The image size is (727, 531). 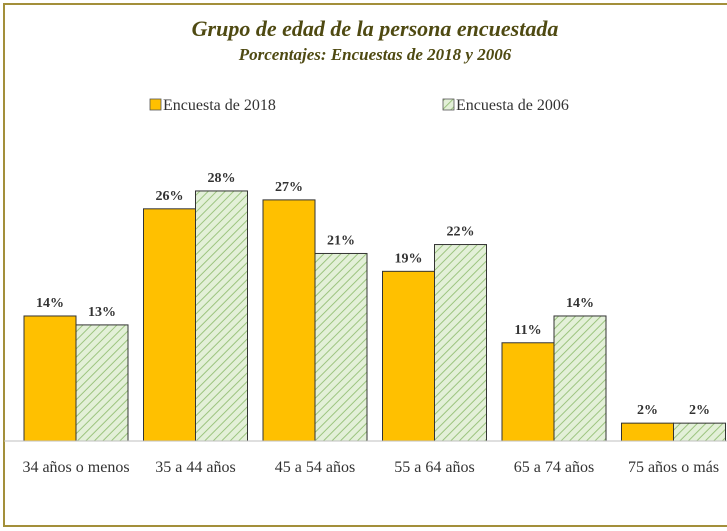 What do you see at coordinates (409, 258) in the screenshot?
I see `data-label: 19%` at bounding box center [409, 258].